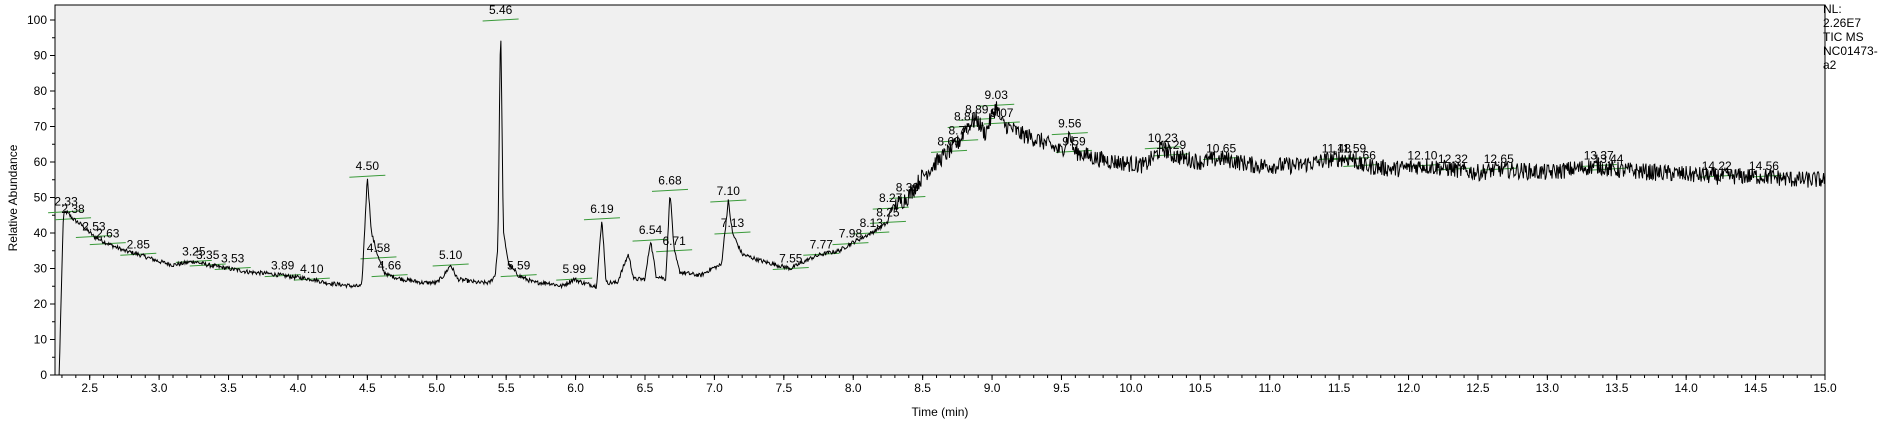 The height and width of the screenshot is (429, 1886). I want to click on x-tick-label: 4.5, so click(367, 388).